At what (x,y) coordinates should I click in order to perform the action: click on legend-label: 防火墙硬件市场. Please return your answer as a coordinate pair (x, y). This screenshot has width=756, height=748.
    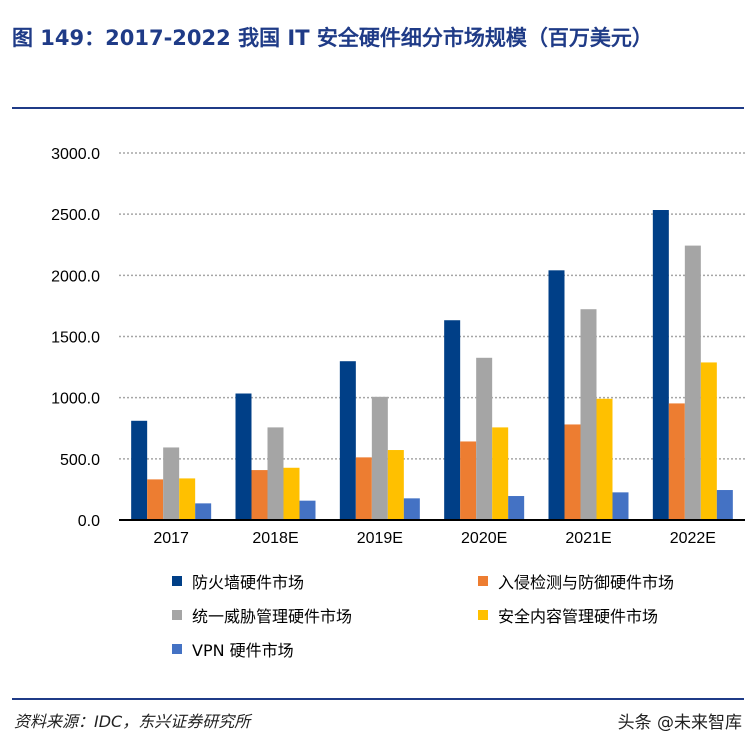
    Looking at the image, I should click on (248, 582).